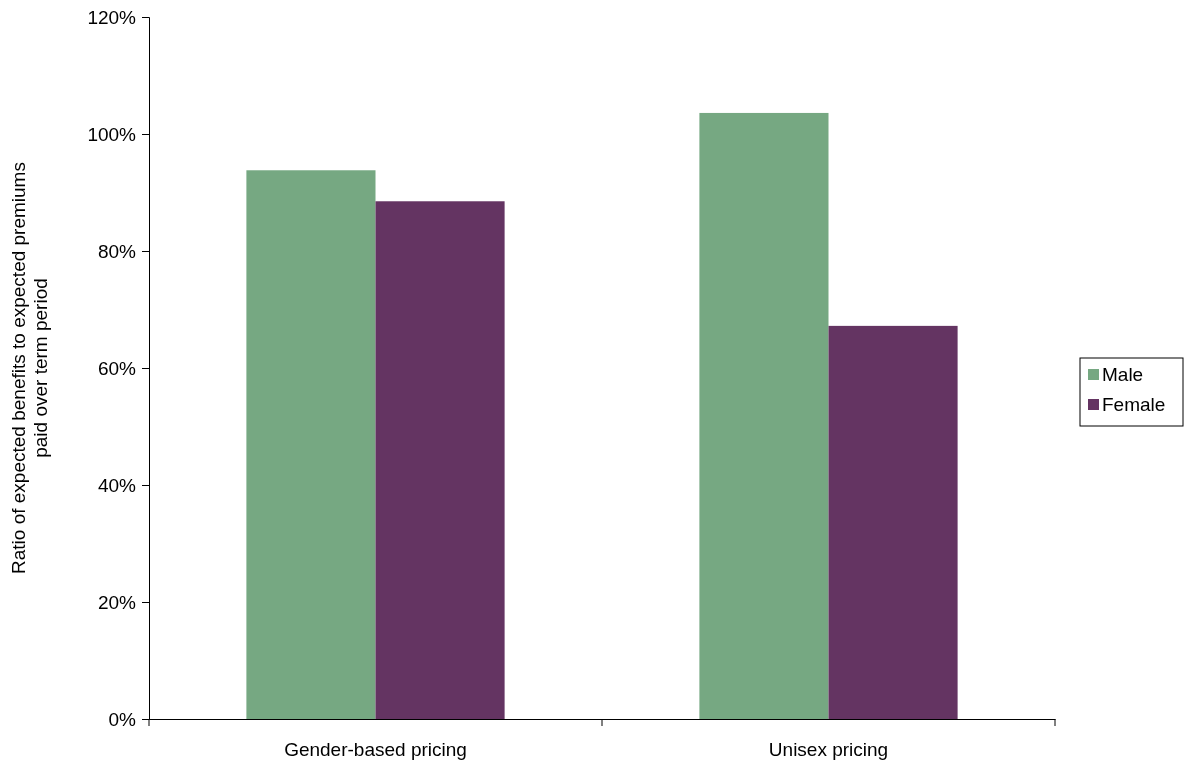  What do you see at coordinates (117, 251) in the screenshot?
I see `y-tick-label: 80%` at bounding box center [117, 251].